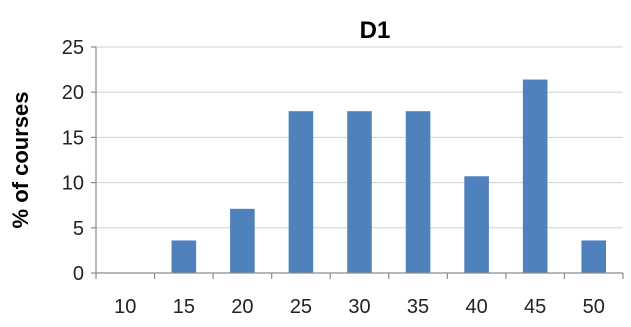 The image size is (631, 327). I want to click on y-tick-labels: 0 5 10 15 20 25, so click(73, 161).